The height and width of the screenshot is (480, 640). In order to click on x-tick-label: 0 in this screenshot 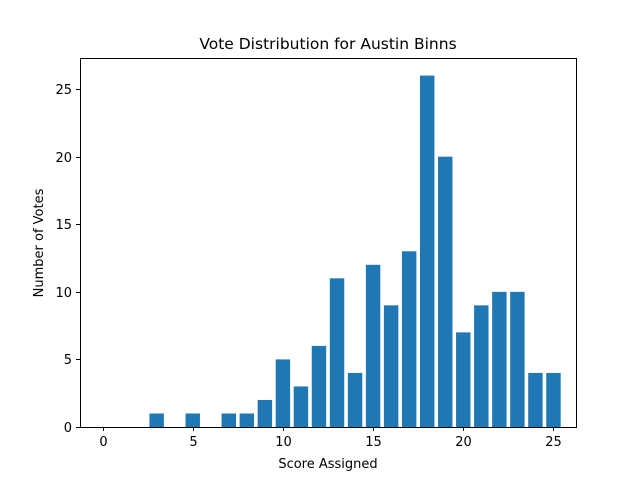, I will do `click(103, 442)`.